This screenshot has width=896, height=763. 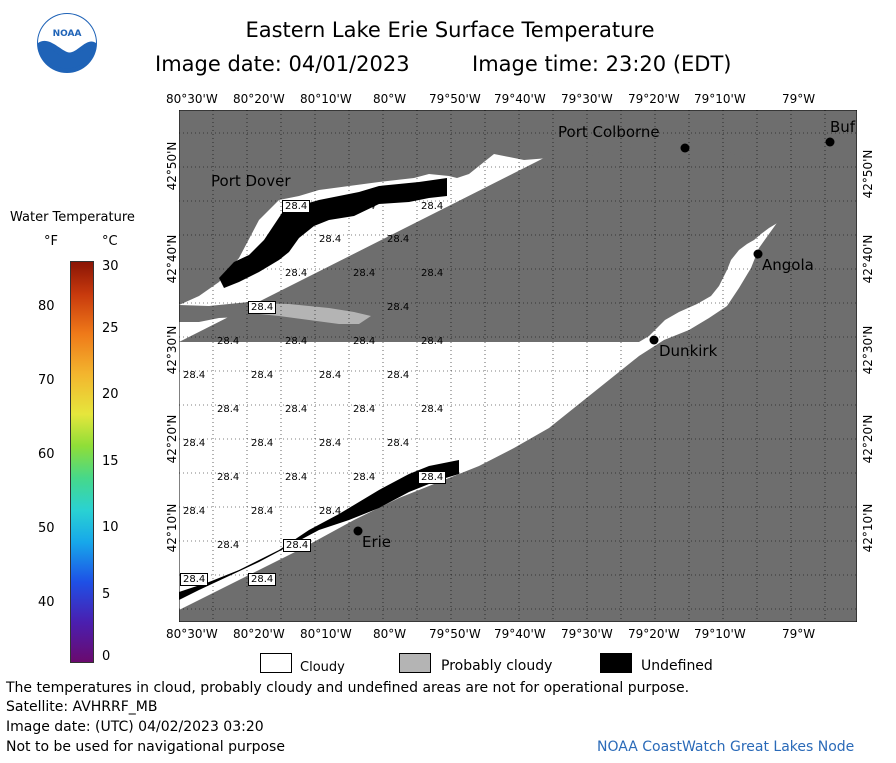 What do you see at coordinates (843, 127) in the screenshot?
I see `city-label-buffalo: Buf` at bounding box center [843, 127].